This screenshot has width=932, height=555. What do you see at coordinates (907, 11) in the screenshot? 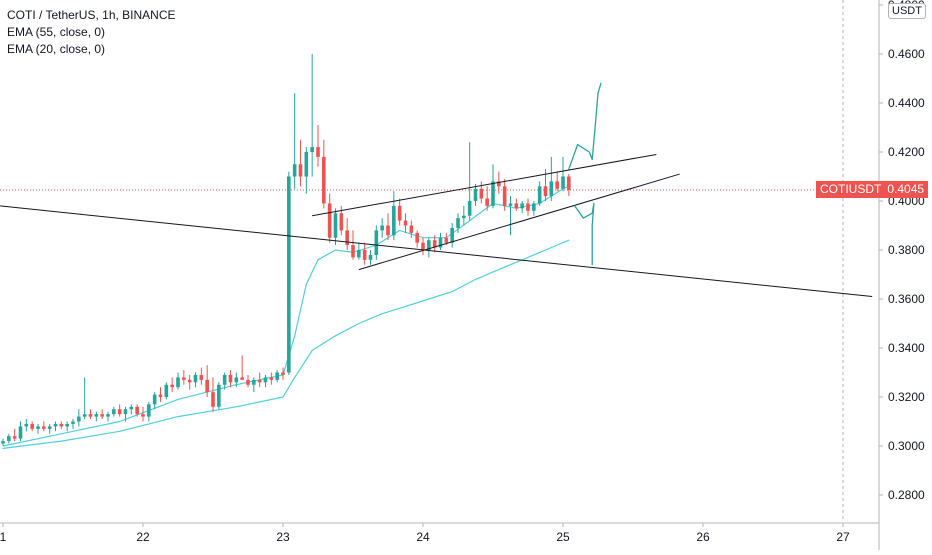
I see `currency-label: USDT` at bounding box center [907, 11].